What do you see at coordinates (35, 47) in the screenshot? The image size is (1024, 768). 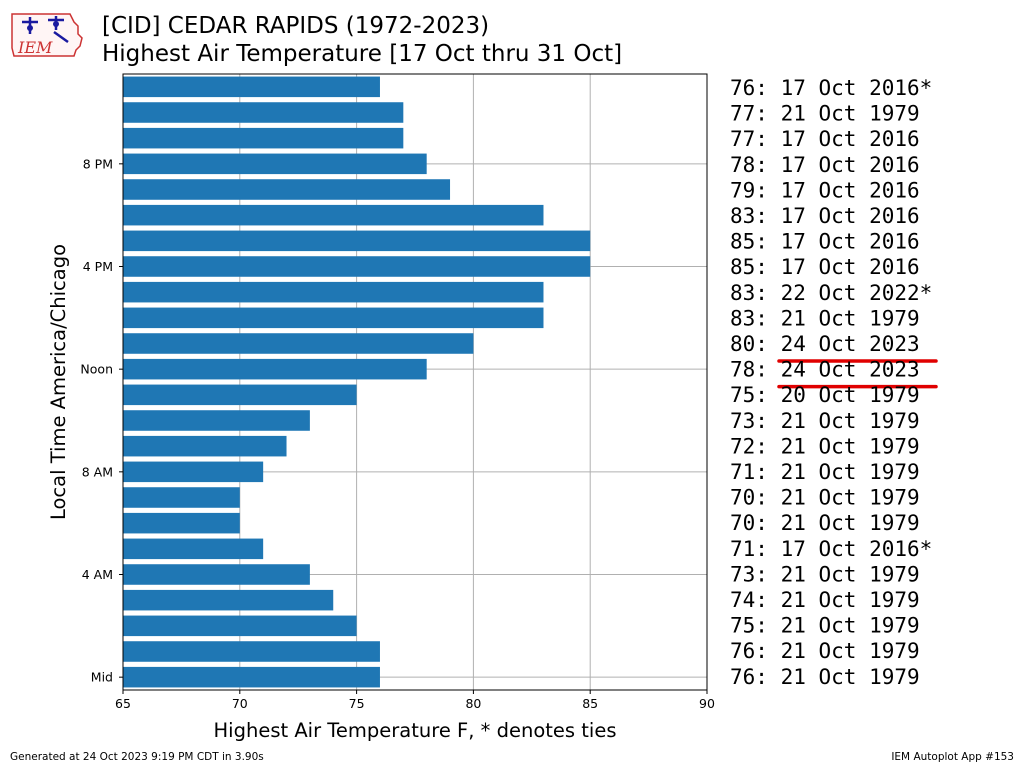 I see `logo-text: IEM` at bounding box center [35, 47].